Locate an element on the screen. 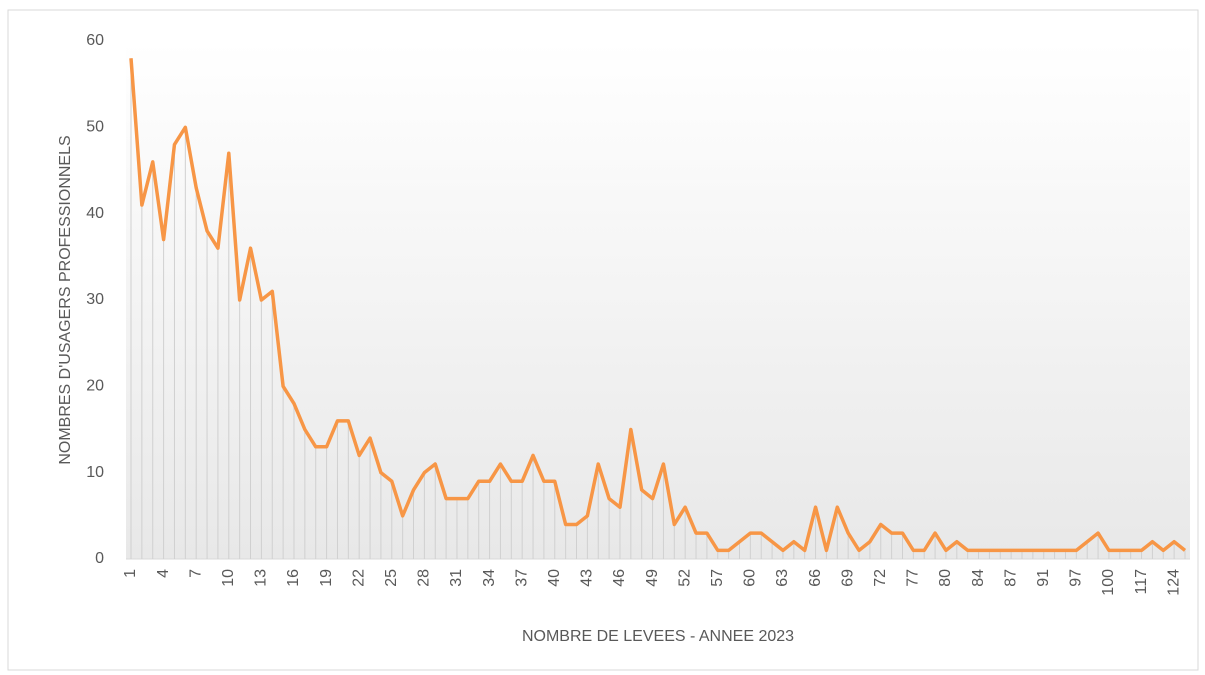 The width and height of the screenshot is (1205, 675). x-tick-label: 19 is located at coordinates (326, 578).